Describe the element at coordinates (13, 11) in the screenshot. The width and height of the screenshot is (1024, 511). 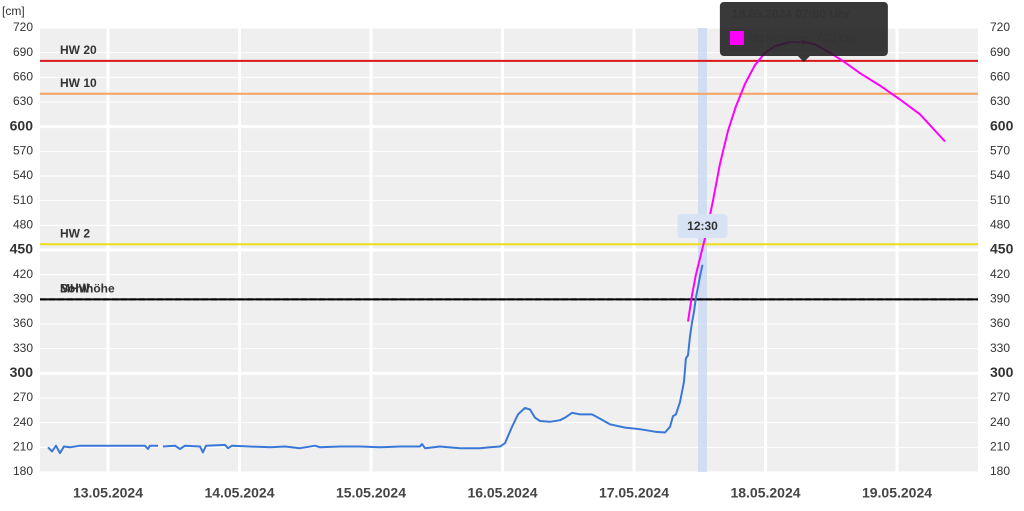
I see `y-axis-label: [cm]` at that location.